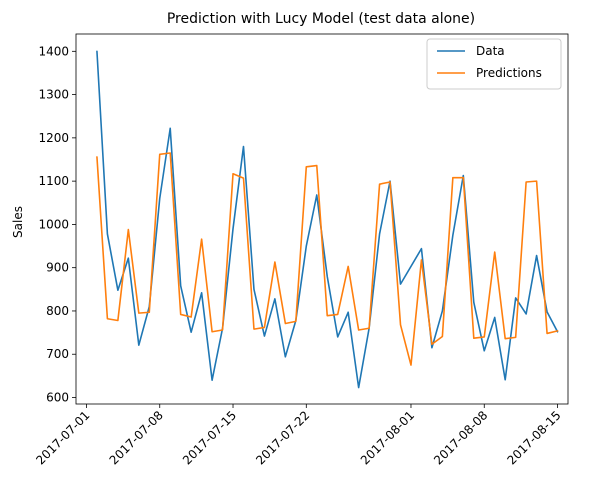  What do you see at coordinates (490, 51) in the screenshot?
I see `legend-label: Data` at bounding box center [490, 51].